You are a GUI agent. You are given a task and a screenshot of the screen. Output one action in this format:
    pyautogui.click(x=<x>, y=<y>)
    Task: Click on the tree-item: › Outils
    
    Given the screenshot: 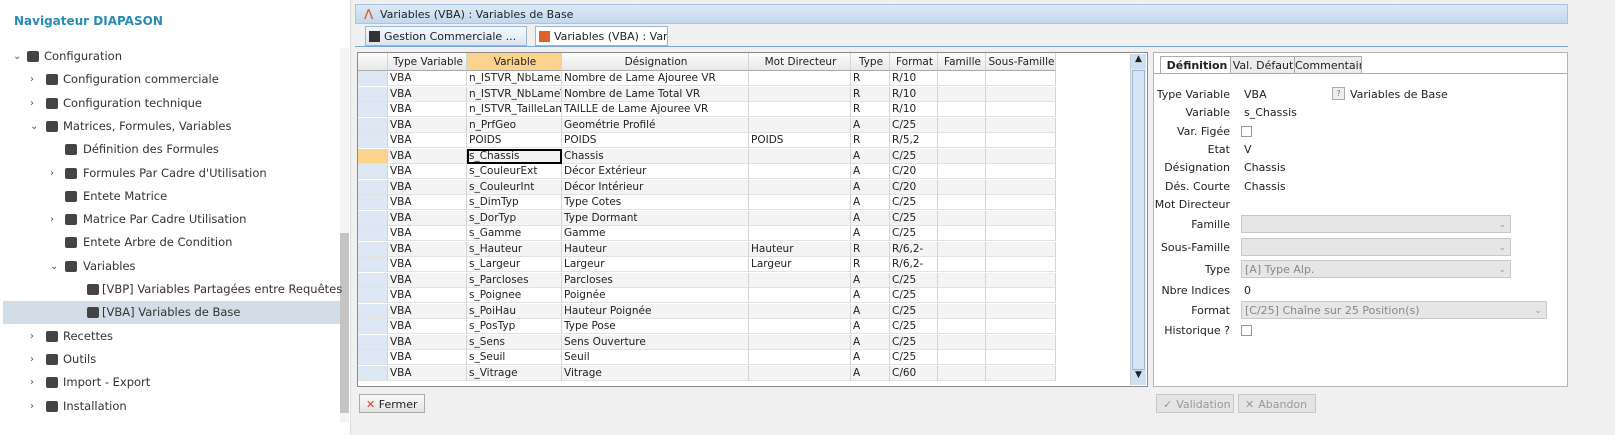 What is the action you would take?
    pyautogui.click(x=171, y=359)
    